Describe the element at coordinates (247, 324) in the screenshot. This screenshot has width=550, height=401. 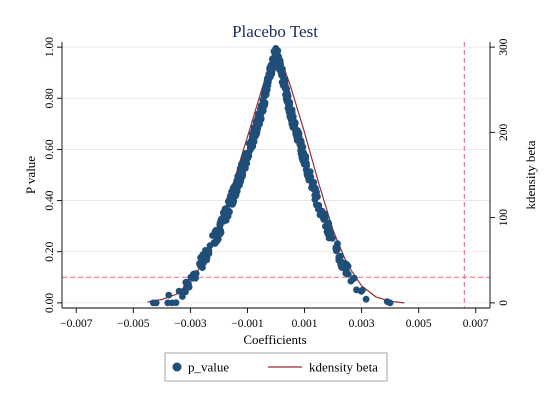
I see `x-tick-label: −0.001` at that location.